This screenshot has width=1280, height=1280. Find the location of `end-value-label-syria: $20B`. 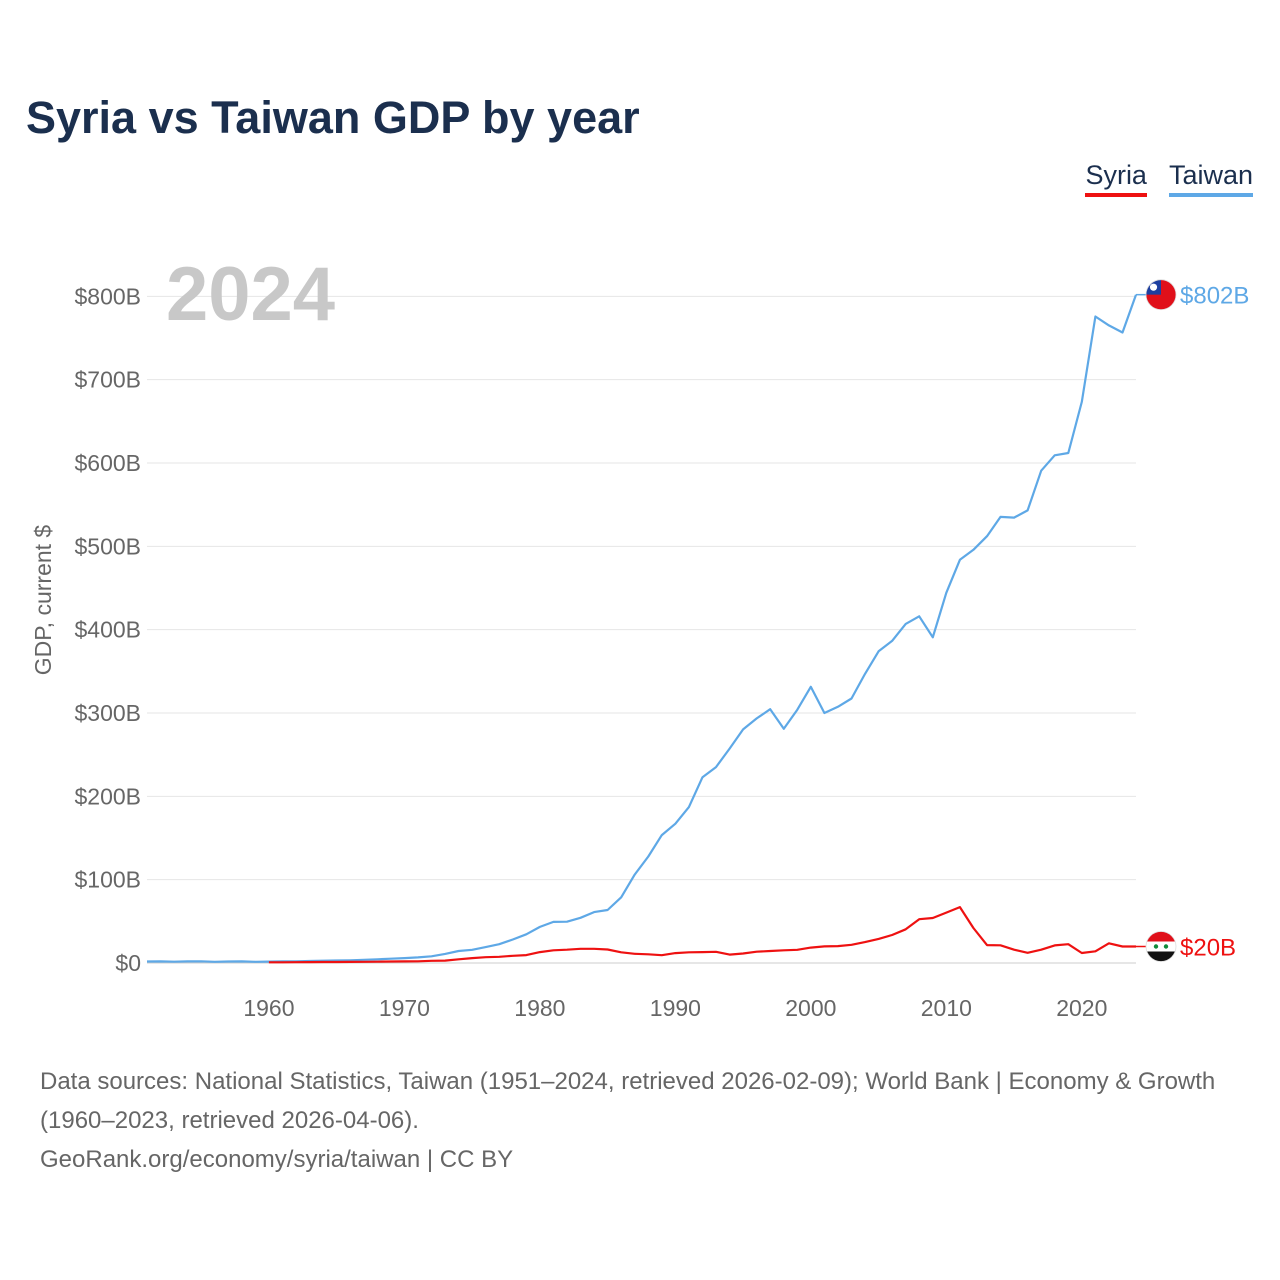

end-value-label-syria: $20B is located at coordinates (1208, 948).